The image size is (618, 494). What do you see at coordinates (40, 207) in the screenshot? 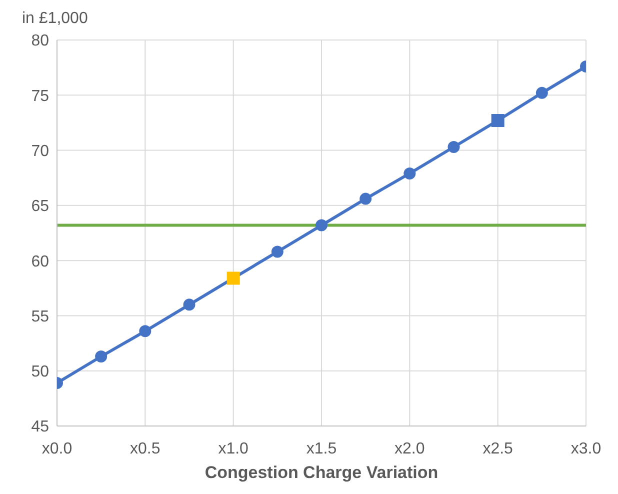
I see `y-tick-label: 65` at bounding box center [40, 207].